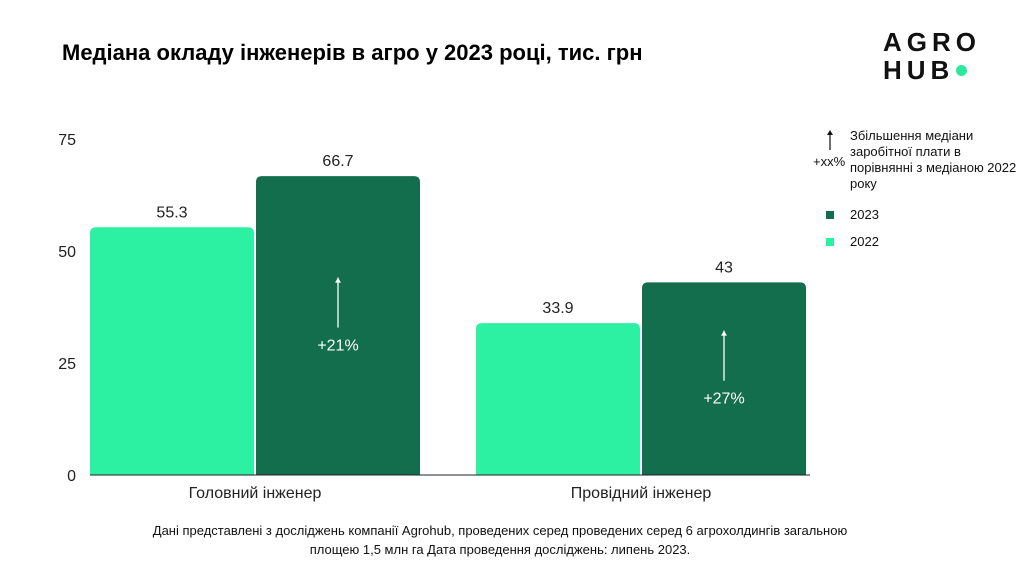 The height and width of the screenshot is (576, 1024). What do you see at coordinates (67, 364) in the screenshot?
I see `y-tick-label: 25` at bounding box center [67, 364].